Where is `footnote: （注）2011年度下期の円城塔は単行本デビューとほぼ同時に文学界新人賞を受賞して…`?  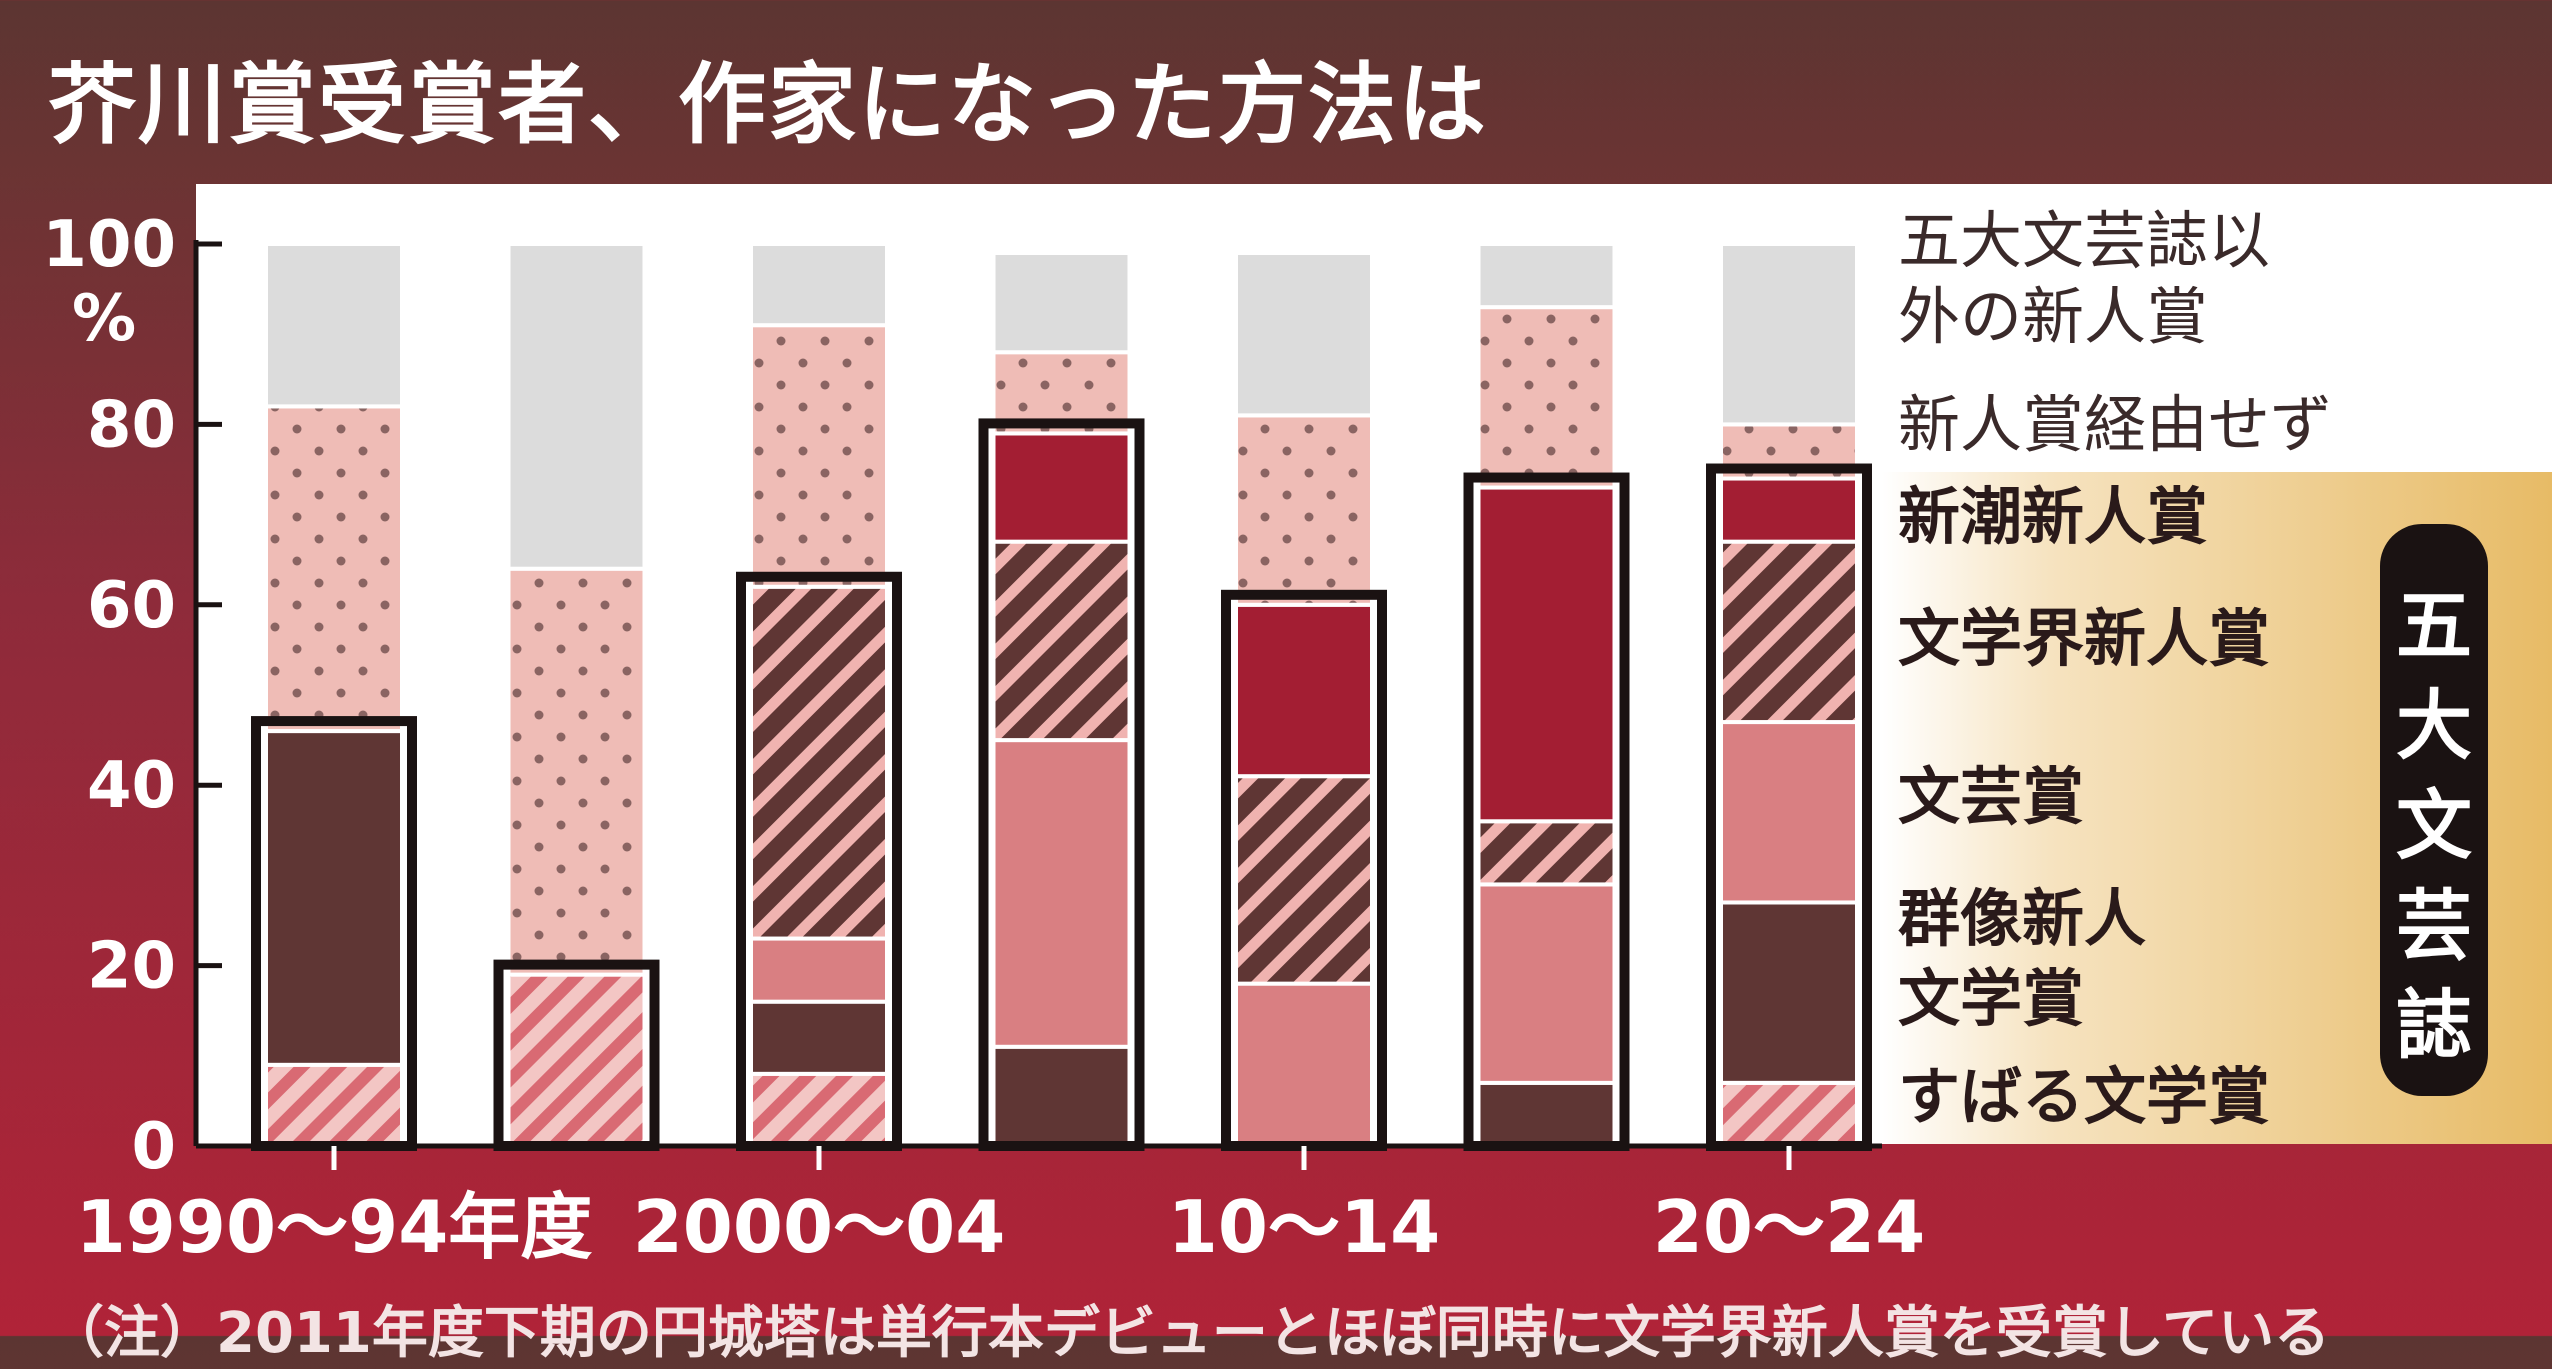
footnote: （注）2011年度下期の円城塔は単行本デビューとほぼ同時に文学界新人賞を受賞して… is located at coordinates (1189, 1333).